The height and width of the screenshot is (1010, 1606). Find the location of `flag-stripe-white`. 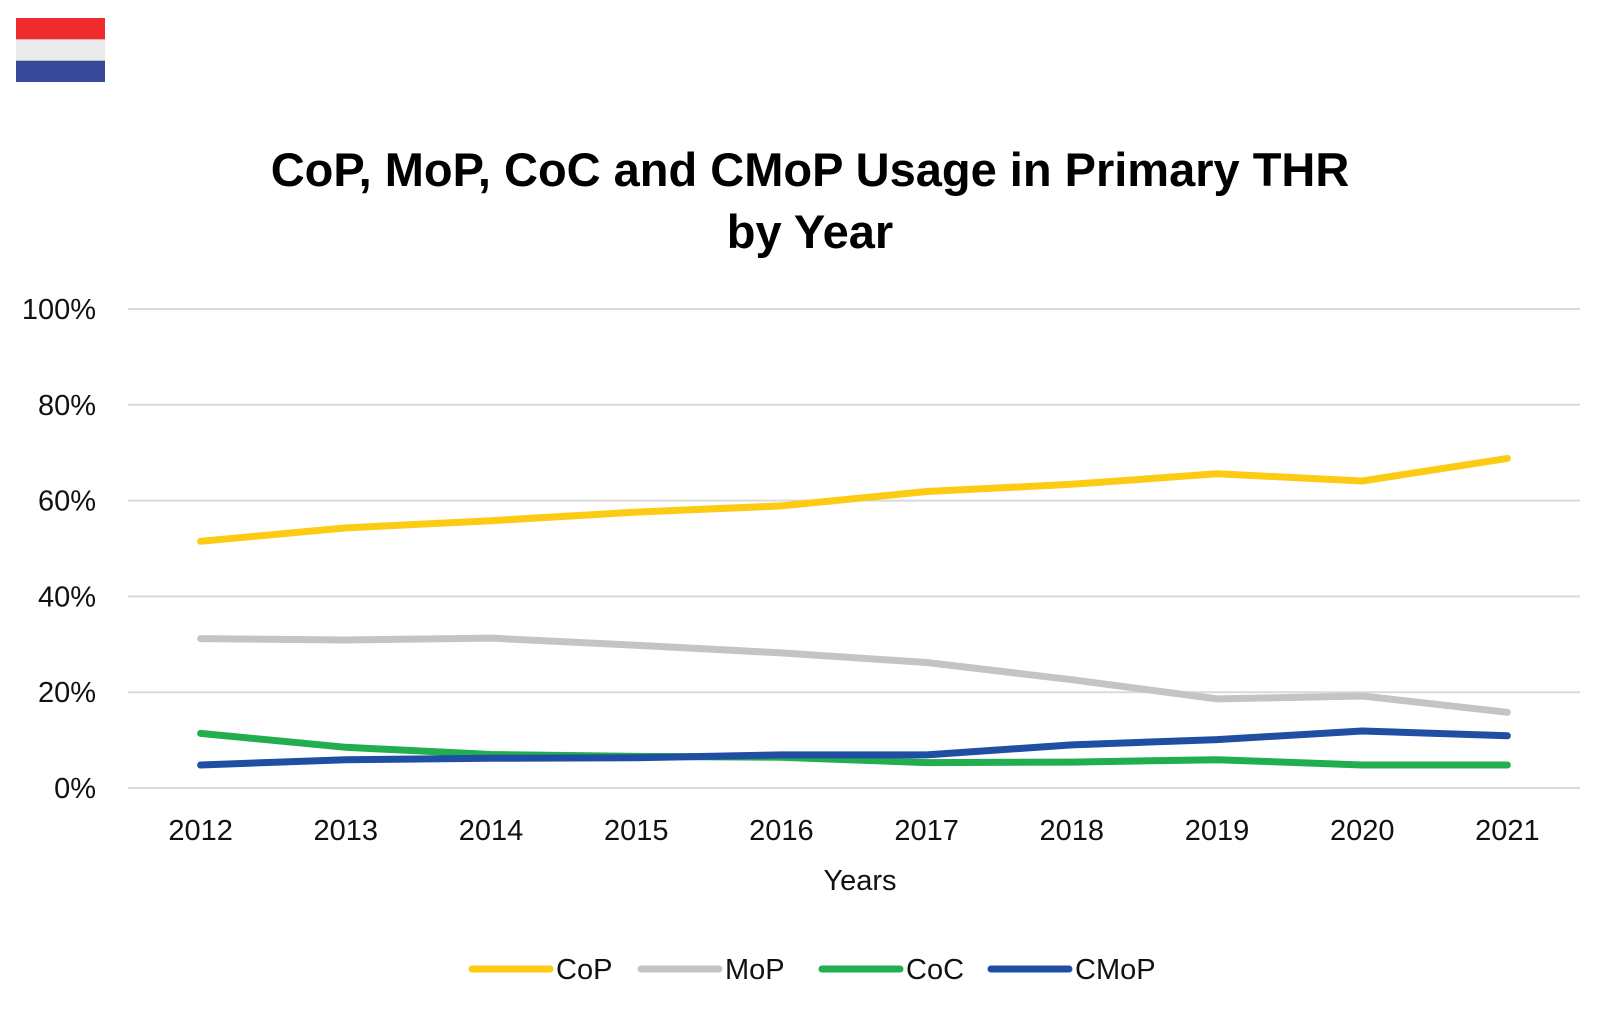

flag-stripe-white is located at coordinates (60, 50).